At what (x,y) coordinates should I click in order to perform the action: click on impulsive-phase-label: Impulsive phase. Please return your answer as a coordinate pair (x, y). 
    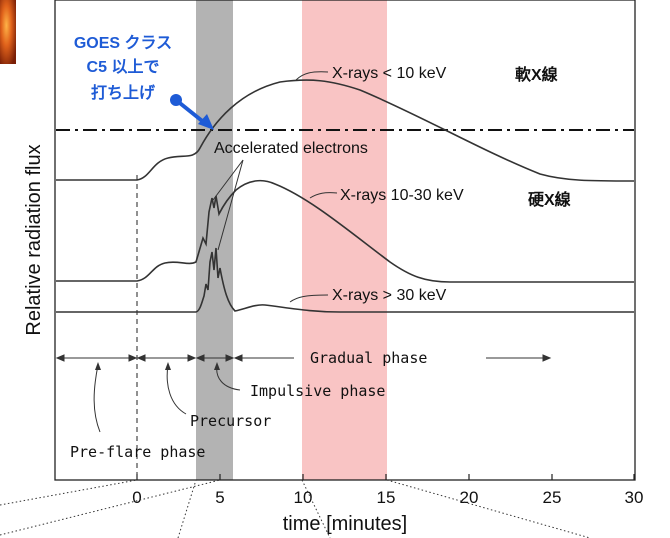
    Looking at the image, I should click on (317, 391).